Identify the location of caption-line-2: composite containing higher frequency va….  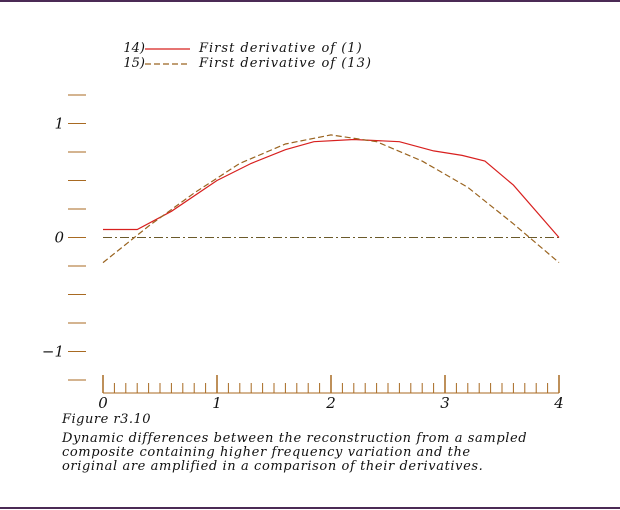
(266, 452).